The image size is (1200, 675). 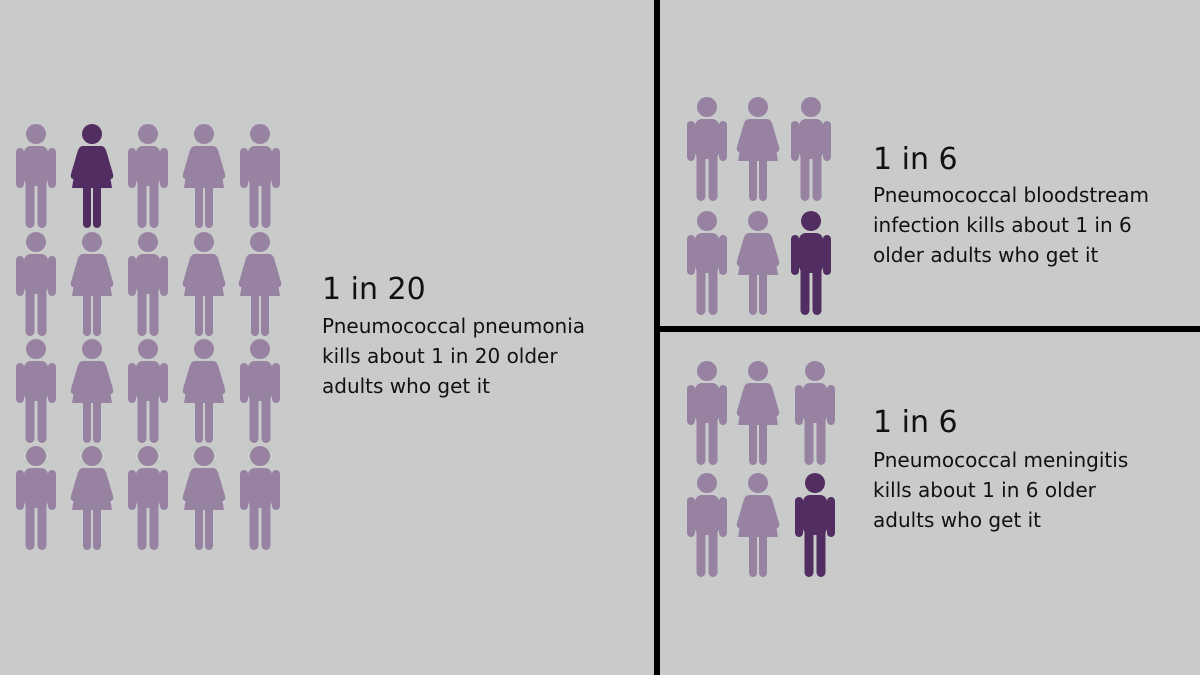 I want to click on desc-line: kills about 1 in 20 older, so click(x=440, y=356).